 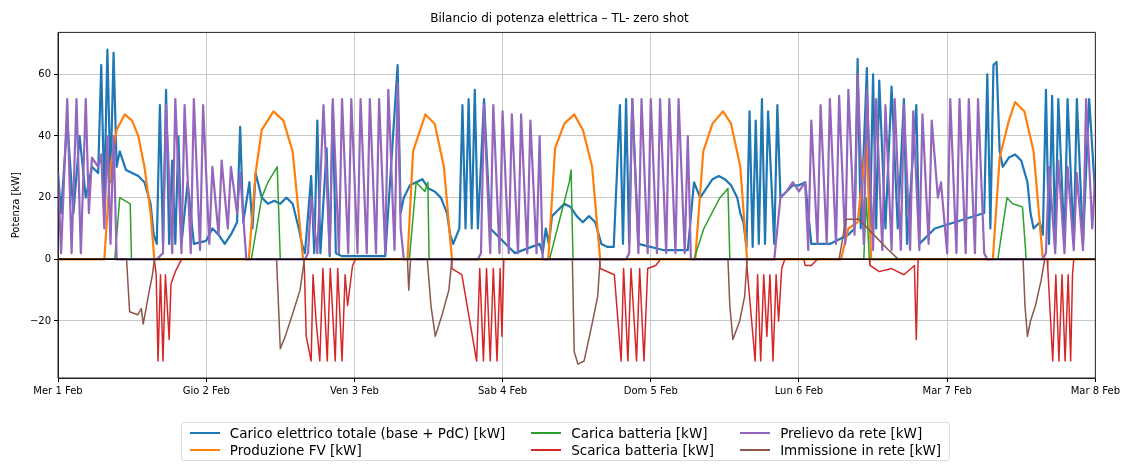 I want to click on chart-title: Bilancio di potenza elettrica – TL- zero shot, so click(x=560, y=18).